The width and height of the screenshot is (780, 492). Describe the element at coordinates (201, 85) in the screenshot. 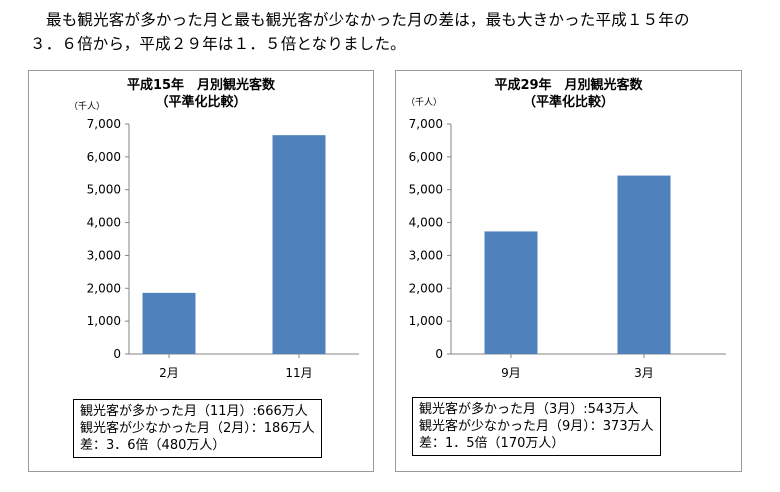

I see `chart-title-line-1: 平成15年 月別観光客数` at that location.